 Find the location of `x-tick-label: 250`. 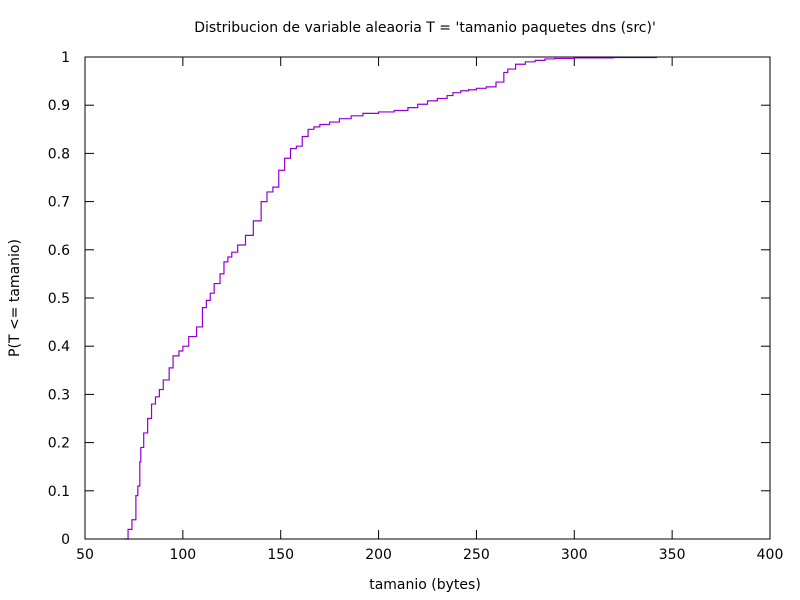

x-tick-label: 250 is located at coordinates (476, 555).